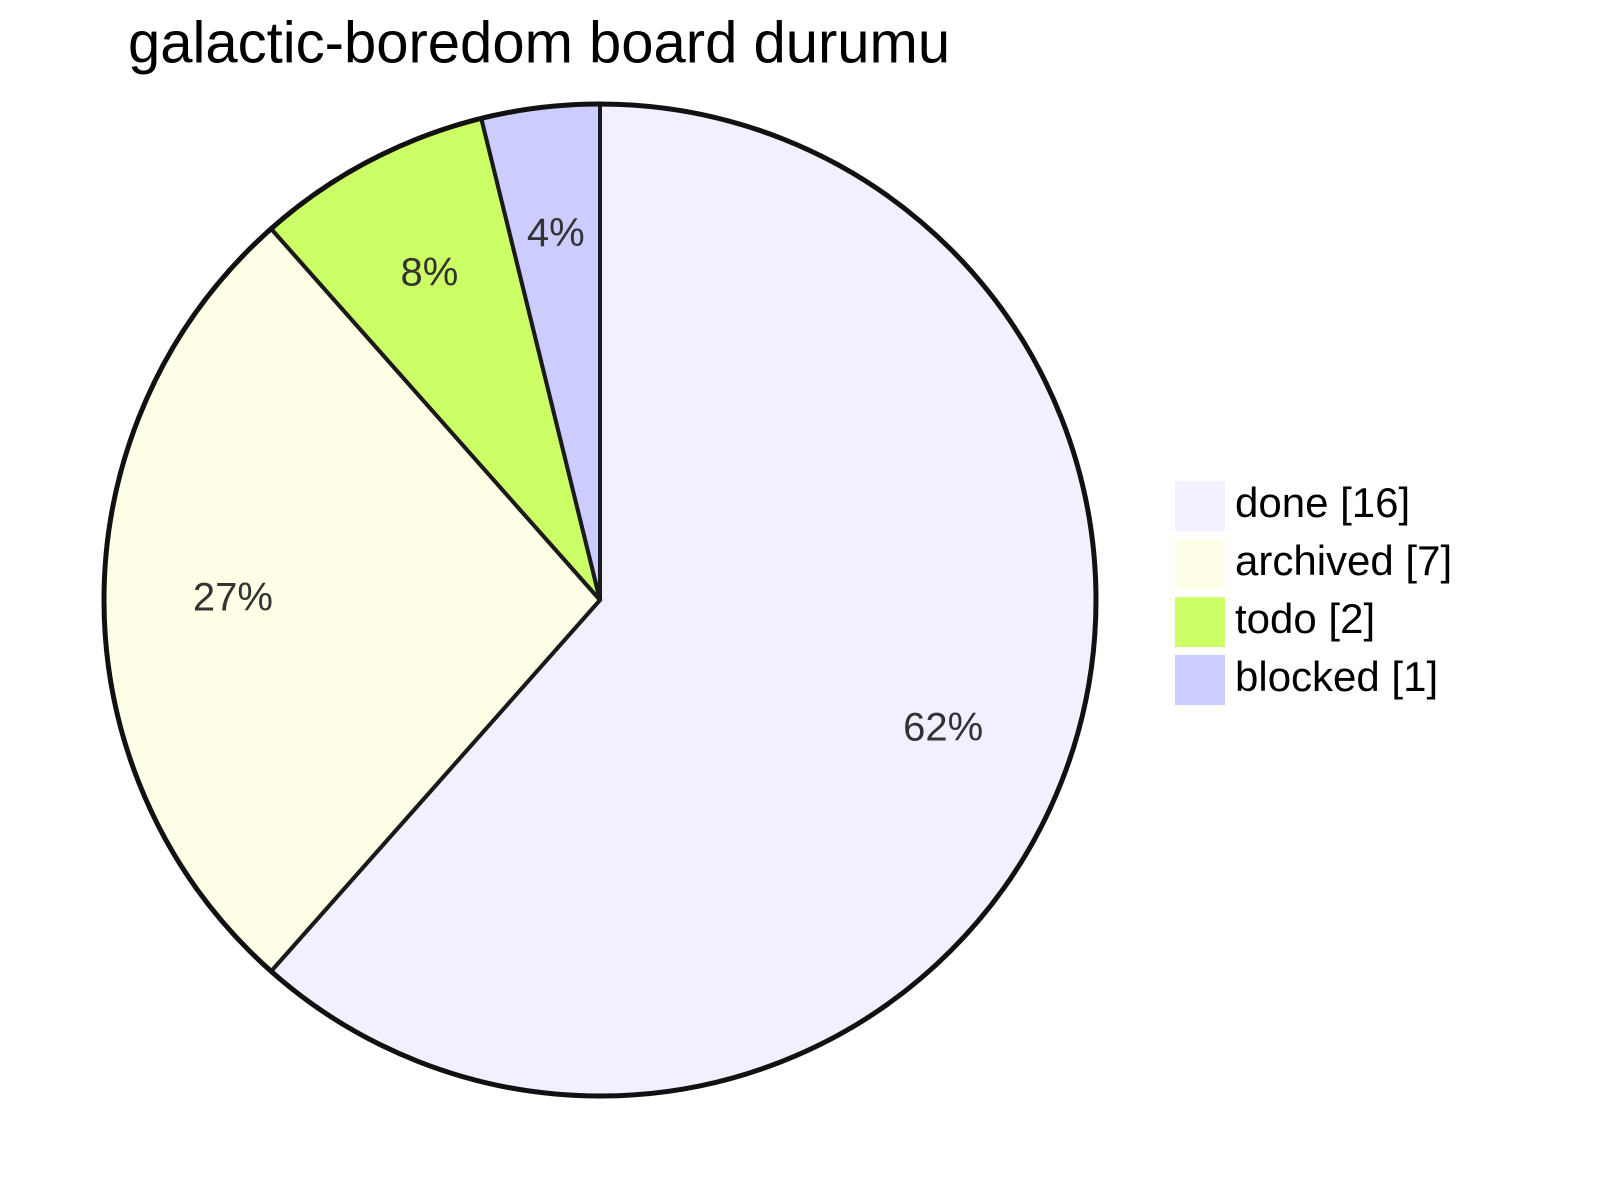  What do you see at coordinates (943, 728) in the screenshot?
I see `slice-label: 62%` at bounding box center [943, 728].